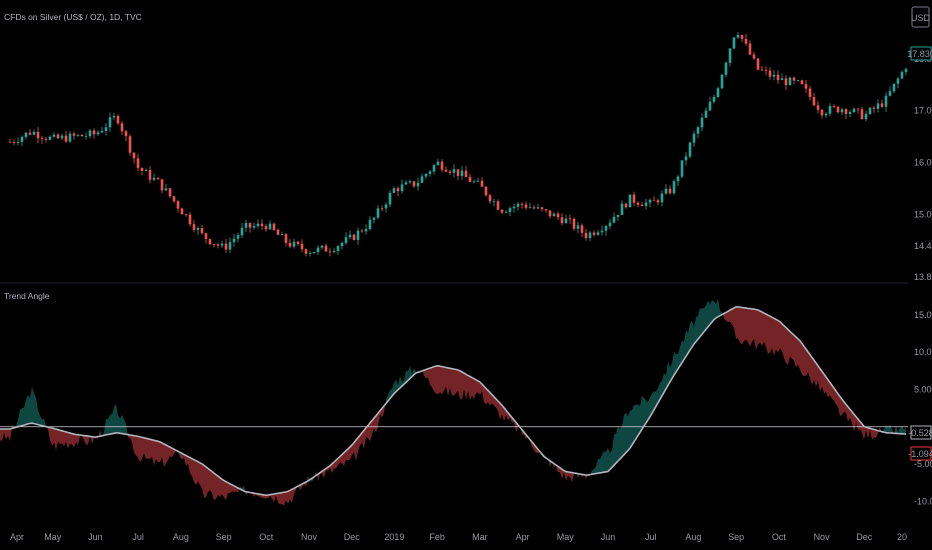 The height and width of the screenshot is (550, 932). I want to click on value-tag-2: -1.094, so click(920, 453).